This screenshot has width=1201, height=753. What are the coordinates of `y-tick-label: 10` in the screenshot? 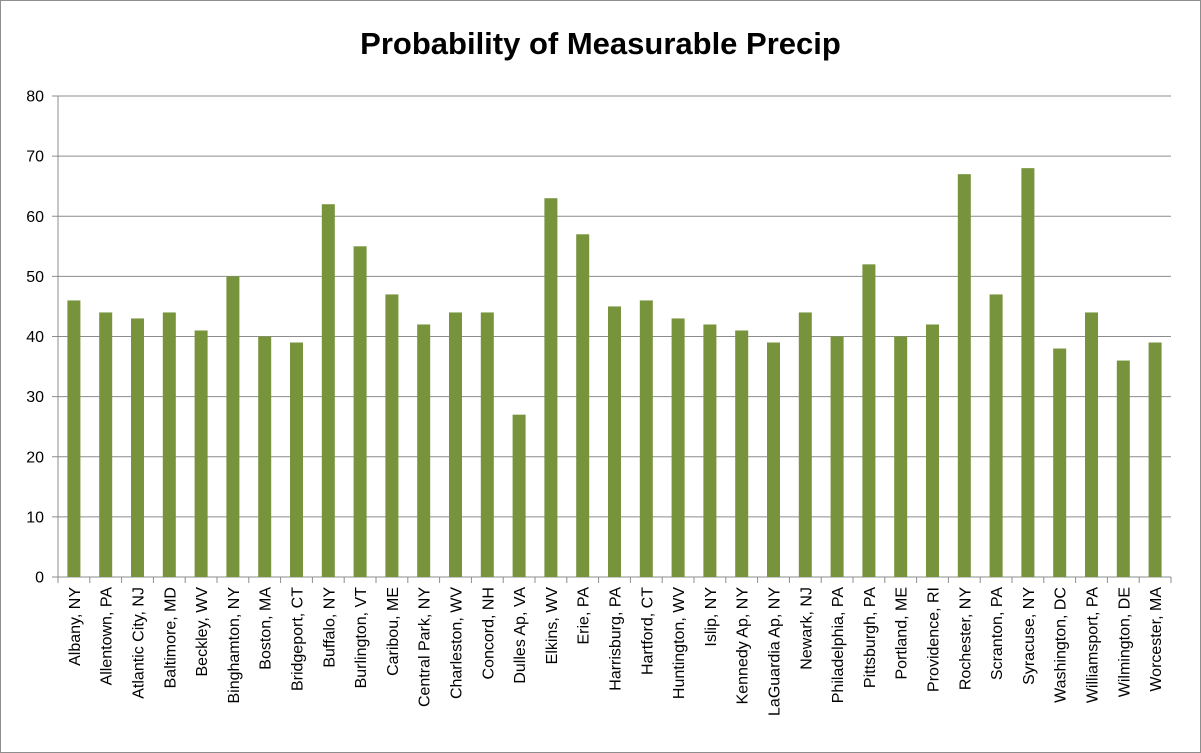 It's located at (35, 517).